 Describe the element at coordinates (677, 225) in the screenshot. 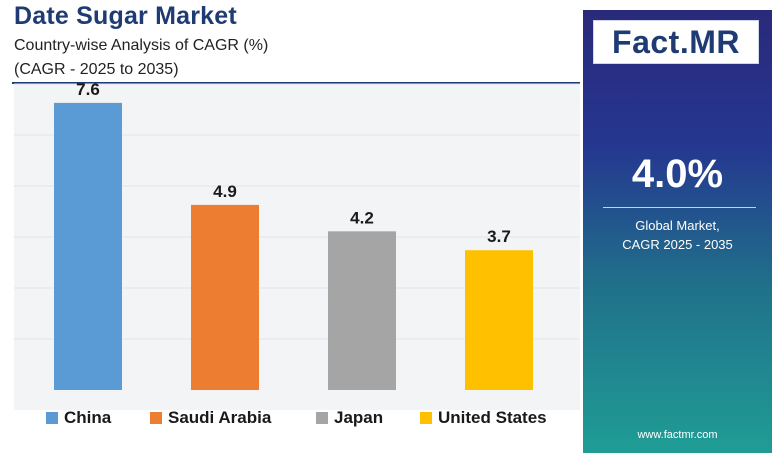

I see `global-label-line-1: Global Market,` at that location.